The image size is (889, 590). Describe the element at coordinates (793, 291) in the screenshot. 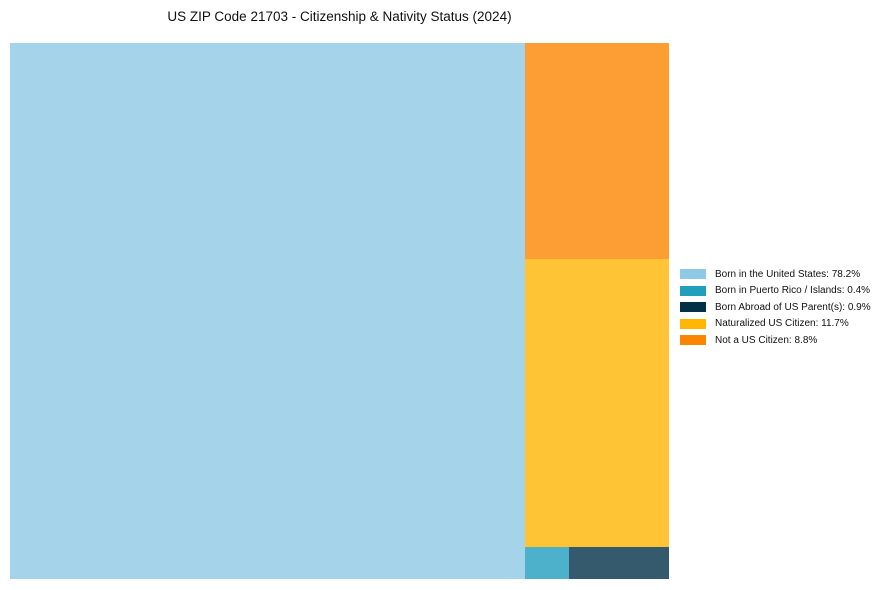

I see `legend-label: Born in Puerto Rico / Islands: 0.4%` at that location.